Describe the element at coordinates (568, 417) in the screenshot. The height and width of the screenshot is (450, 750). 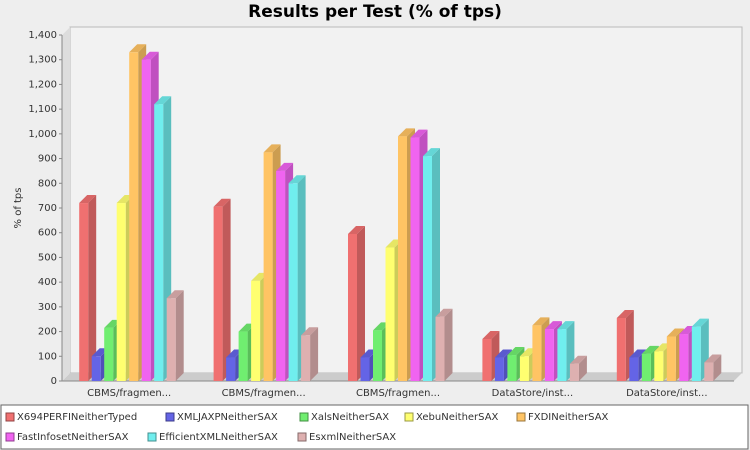
I see `legend-label: FXDINeitherSAX` at that location.